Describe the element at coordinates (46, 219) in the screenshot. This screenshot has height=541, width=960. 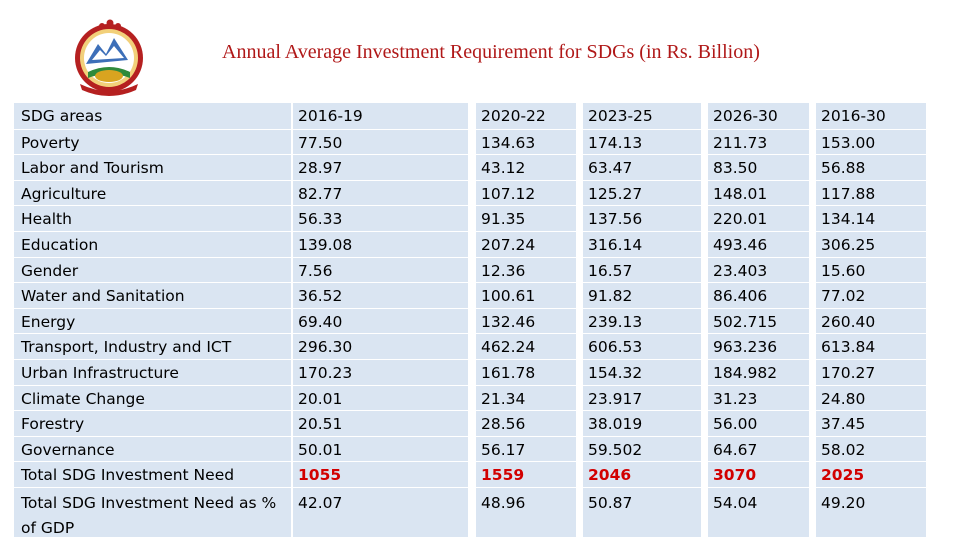
I see `row-label: Health` at that location.